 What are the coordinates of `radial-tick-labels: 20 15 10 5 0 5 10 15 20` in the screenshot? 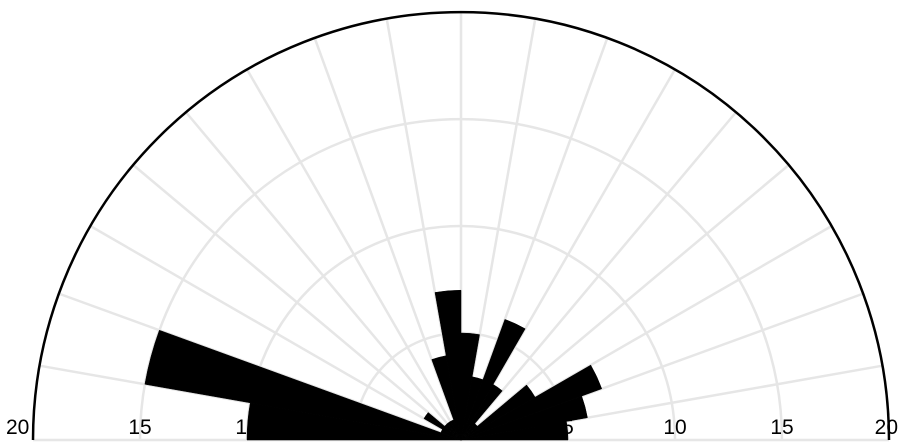 It's located at (452, 427).